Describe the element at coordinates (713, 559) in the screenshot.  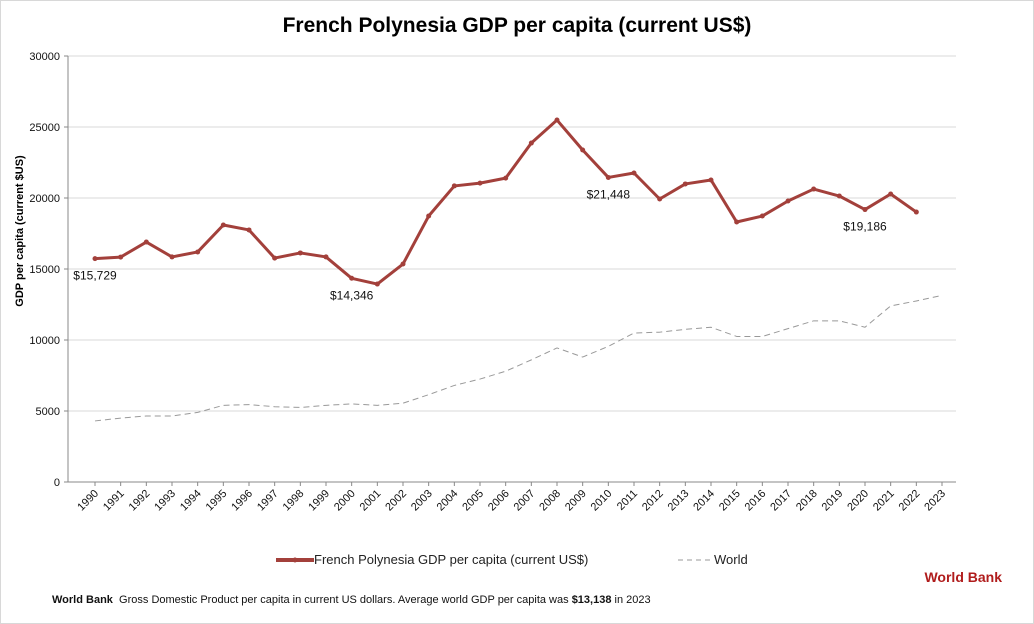
I see `legend-item-world: World` at that location.